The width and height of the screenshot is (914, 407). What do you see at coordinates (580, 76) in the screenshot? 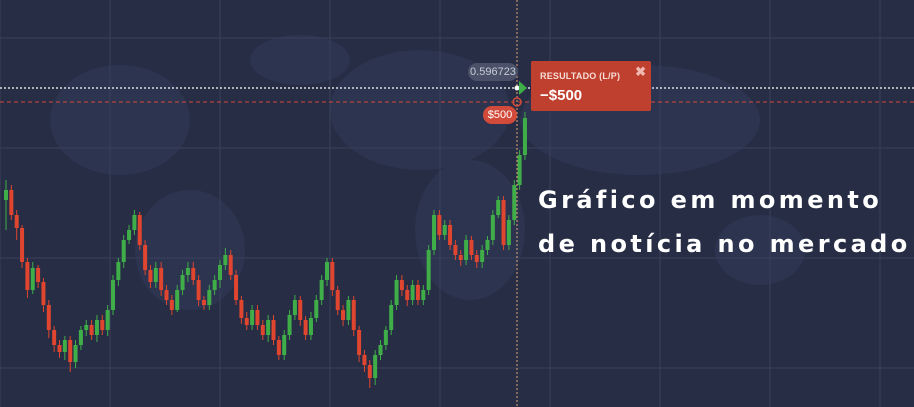
I see `result-label: RESULTADO (L/P)` at bounding box center [580, 76].